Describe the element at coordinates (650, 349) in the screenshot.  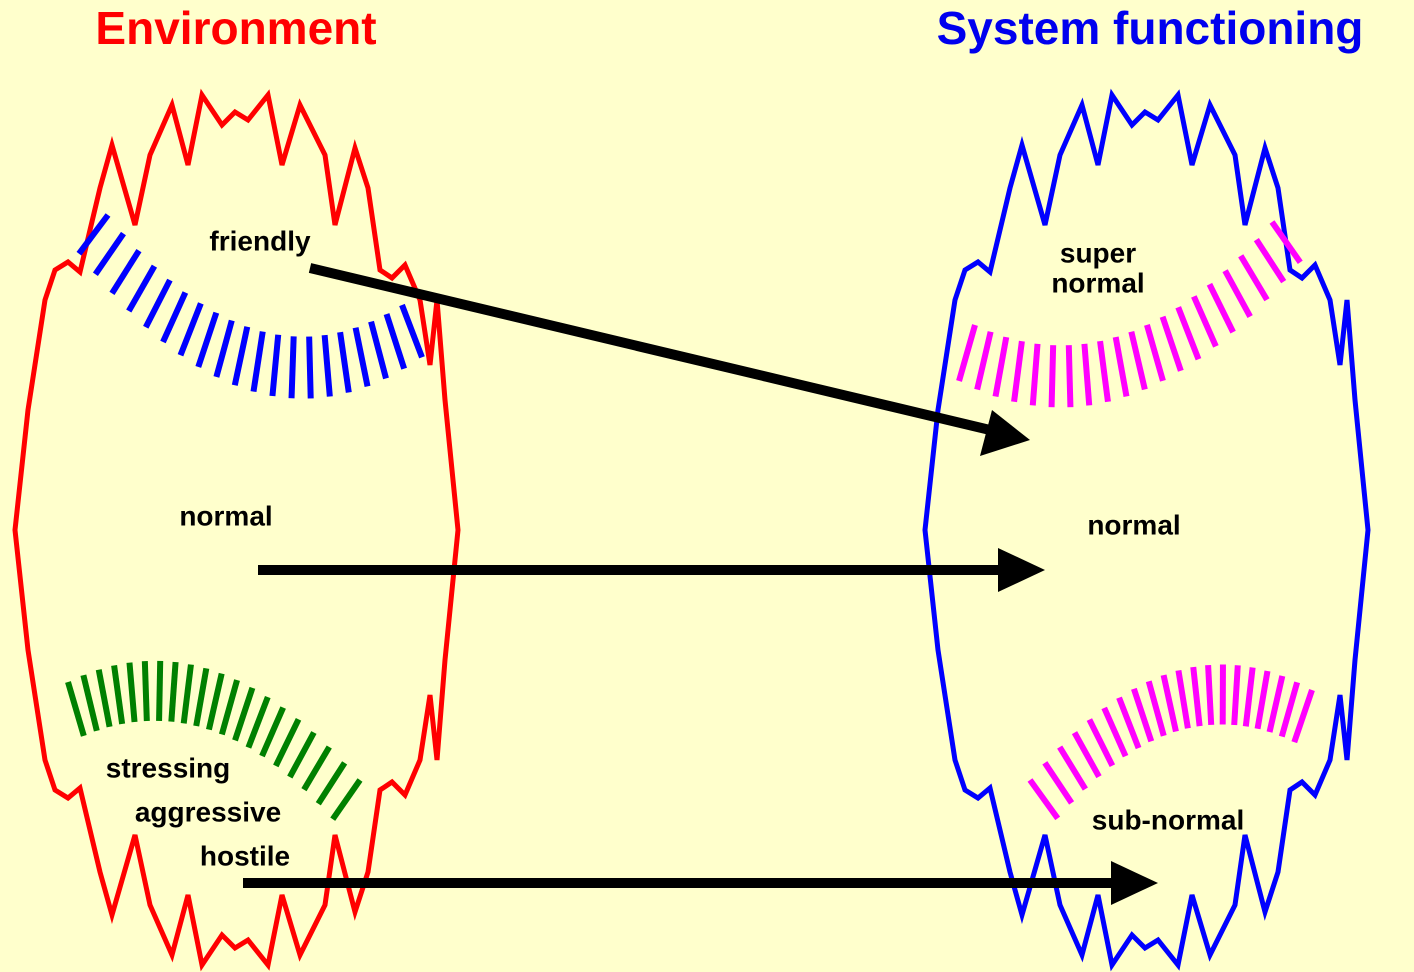
I see `arrow-shaft` at that location.